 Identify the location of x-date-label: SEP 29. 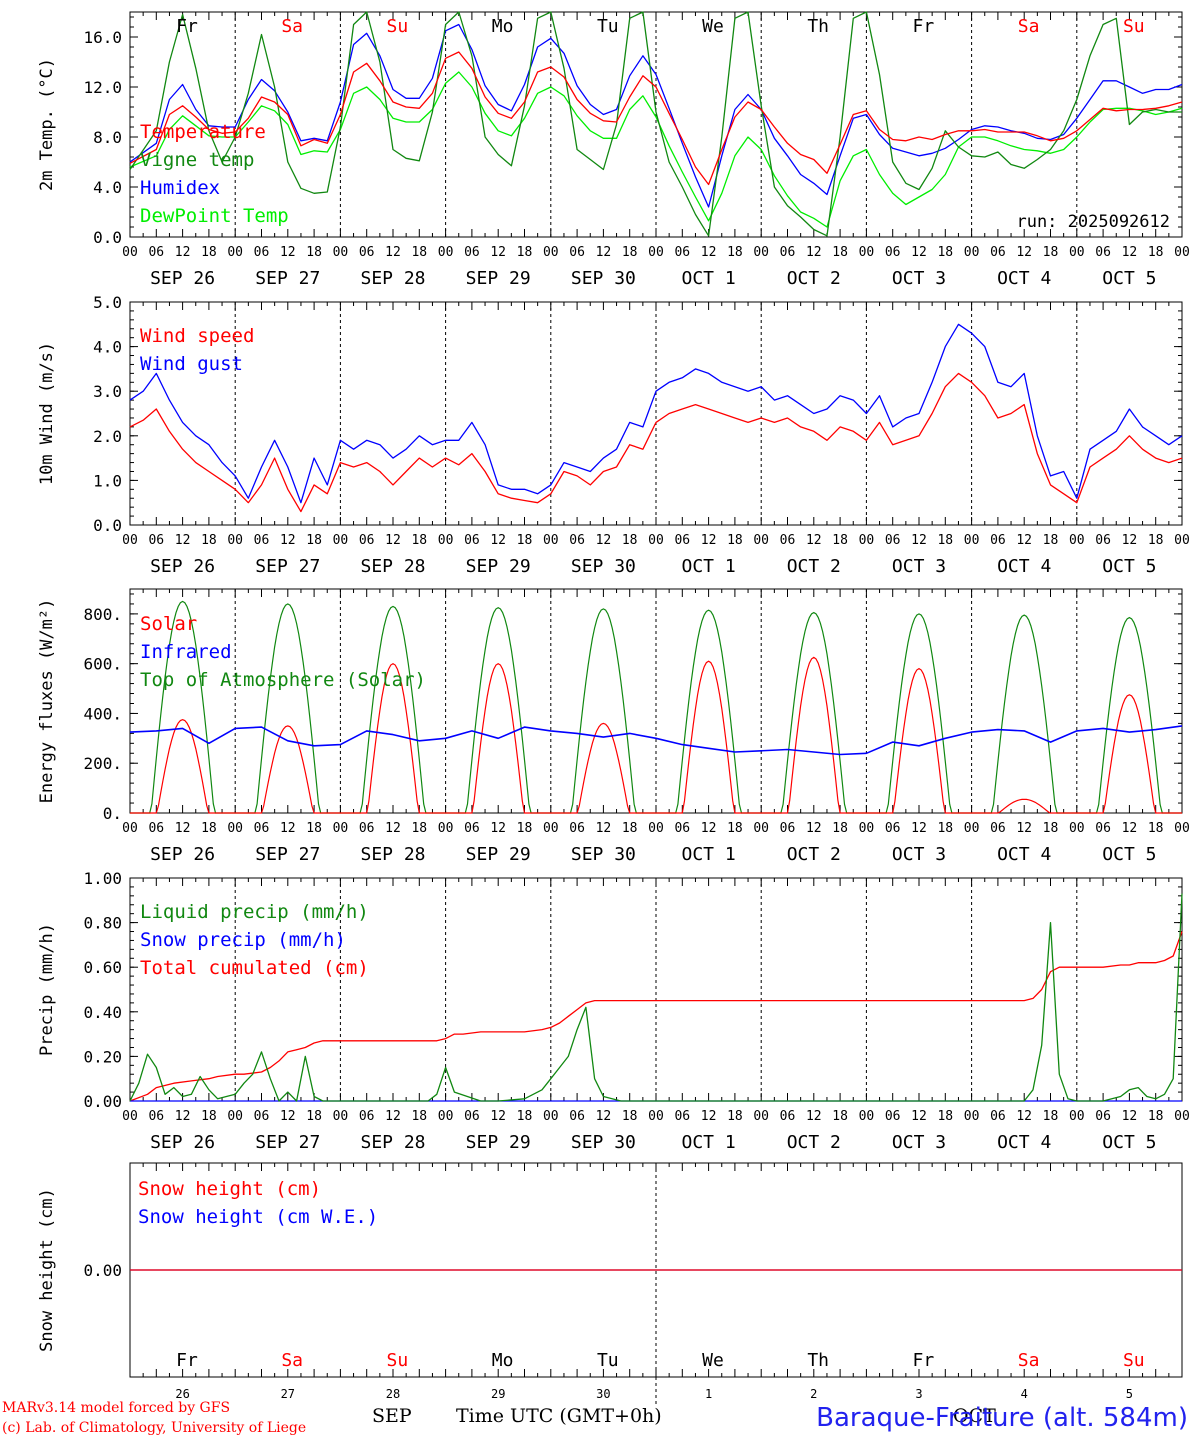
(498, 278).